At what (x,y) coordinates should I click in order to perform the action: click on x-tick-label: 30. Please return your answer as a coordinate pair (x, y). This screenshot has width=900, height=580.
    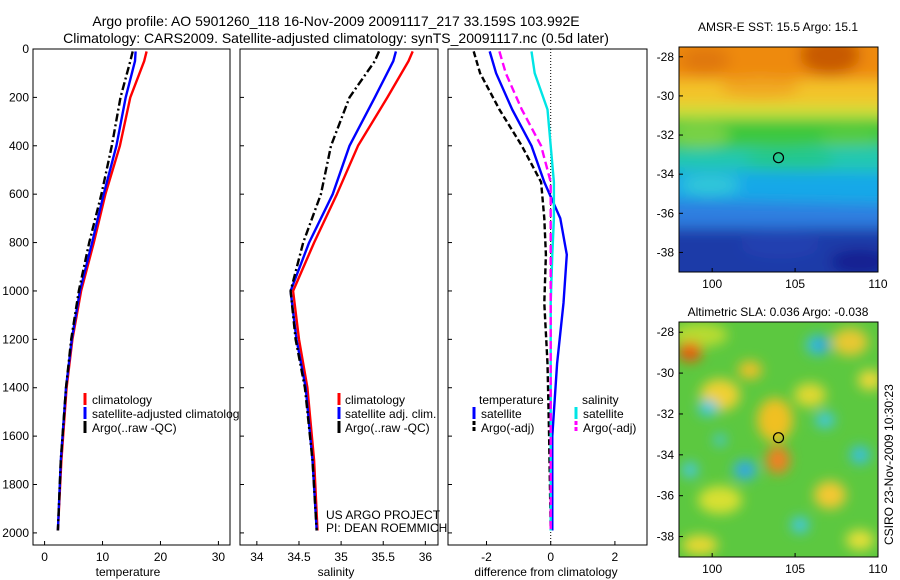
    Looking at the image, I should click on (219, 557).